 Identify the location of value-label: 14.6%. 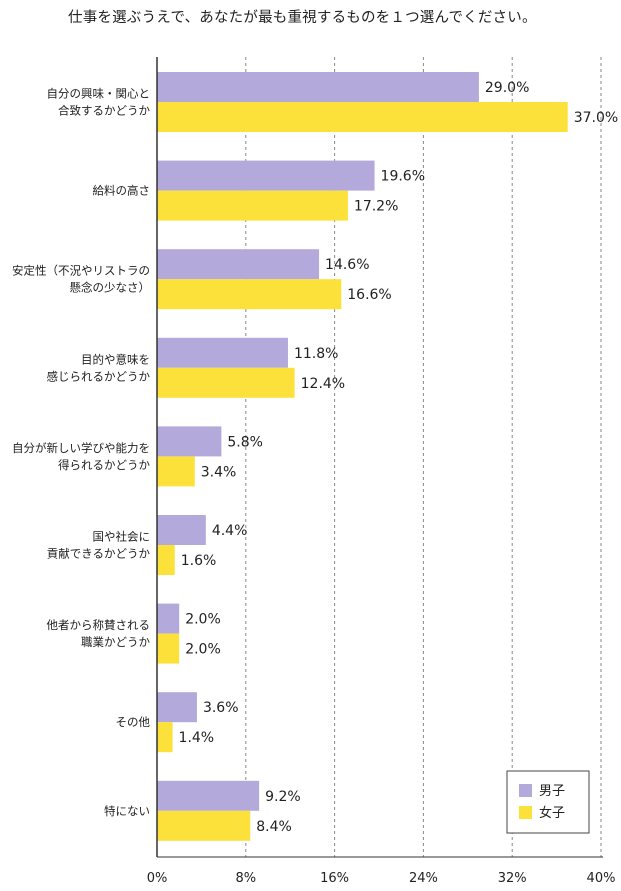
(347, 265).